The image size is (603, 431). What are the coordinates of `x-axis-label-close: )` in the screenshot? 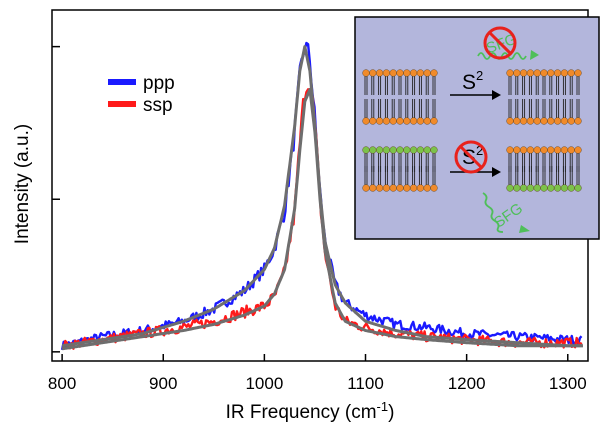 It's located at (391, 412).